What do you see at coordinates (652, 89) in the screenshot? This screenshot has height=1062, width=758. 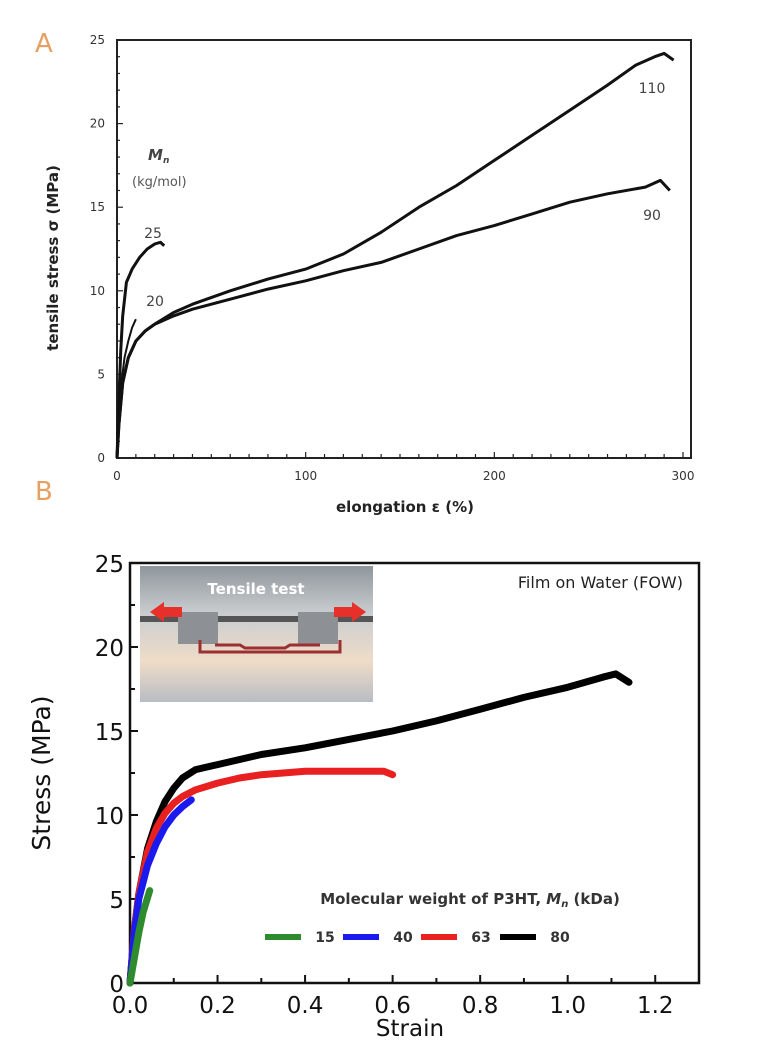 I see `series-label-110: 110` at bounding box center [652, 89].